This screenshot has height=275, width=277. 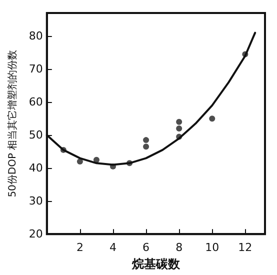 What do you see at coordinates (146, 247) in the screenshot?
I see `x-tick-label: 6` at bounding box center [146, 247].